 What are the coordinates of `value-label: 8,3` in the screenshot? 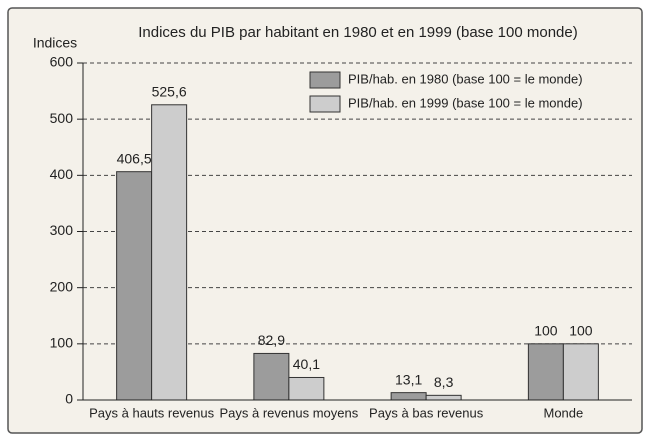 It's located at (444, 382).